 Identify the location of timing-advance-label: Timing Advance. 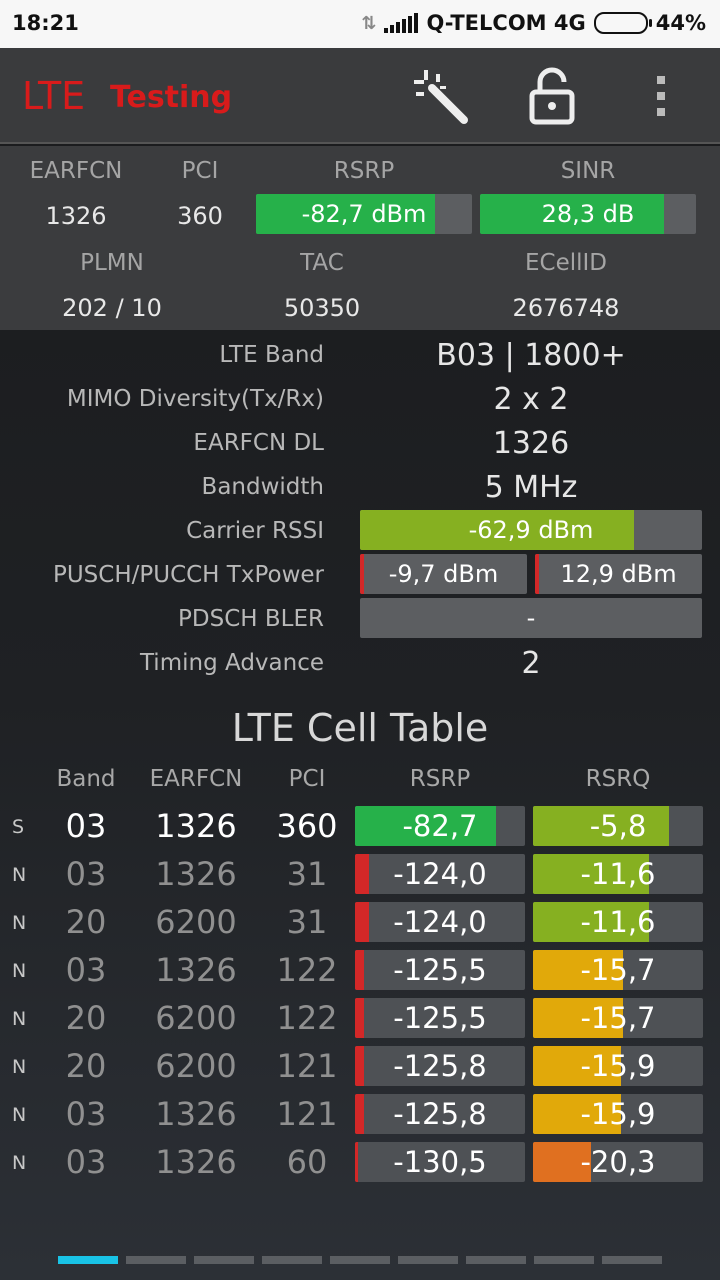
(231, 663).